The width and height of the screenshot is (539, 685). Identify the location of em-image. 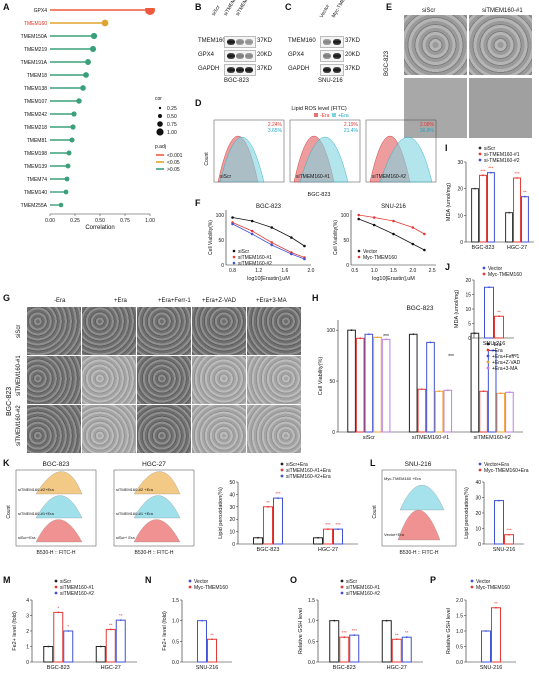
(435, 108).